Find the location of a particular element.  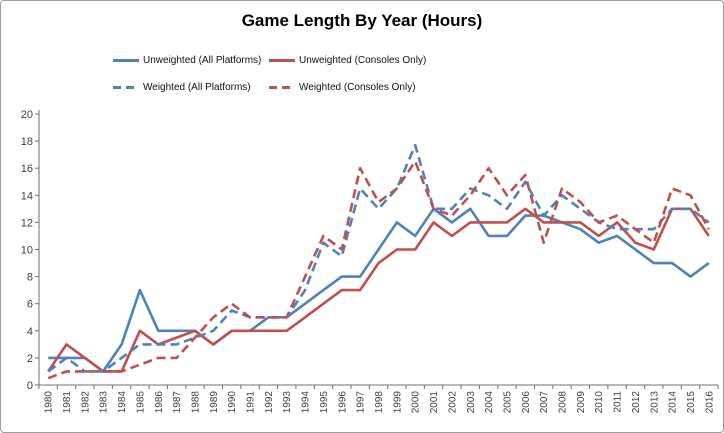

legend-label: Unweighted (Consoles Only) is located at coordinates (363, 60).